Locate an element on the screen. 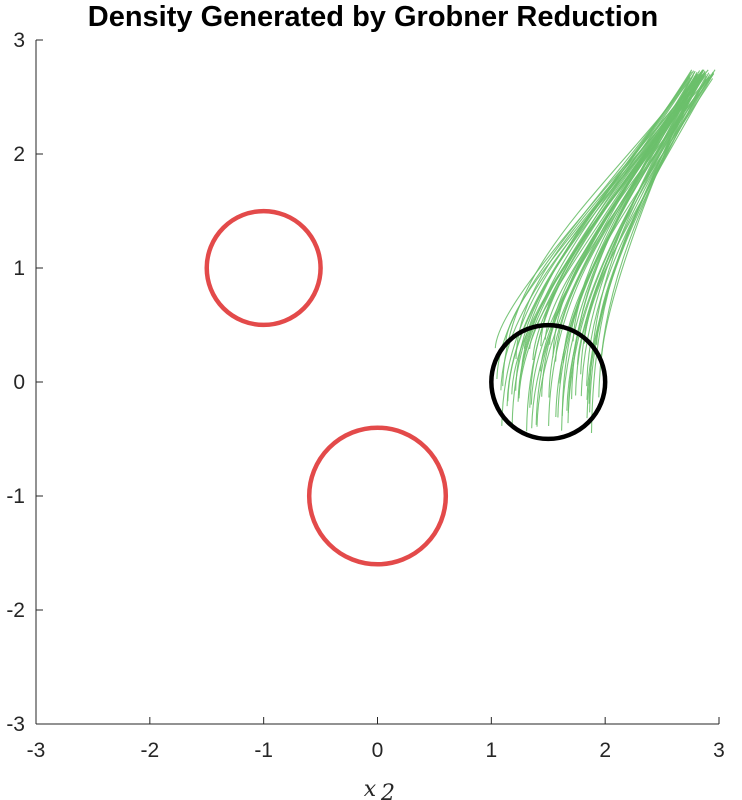  y-tick-label: -3 is located at coordinates (15, 724).